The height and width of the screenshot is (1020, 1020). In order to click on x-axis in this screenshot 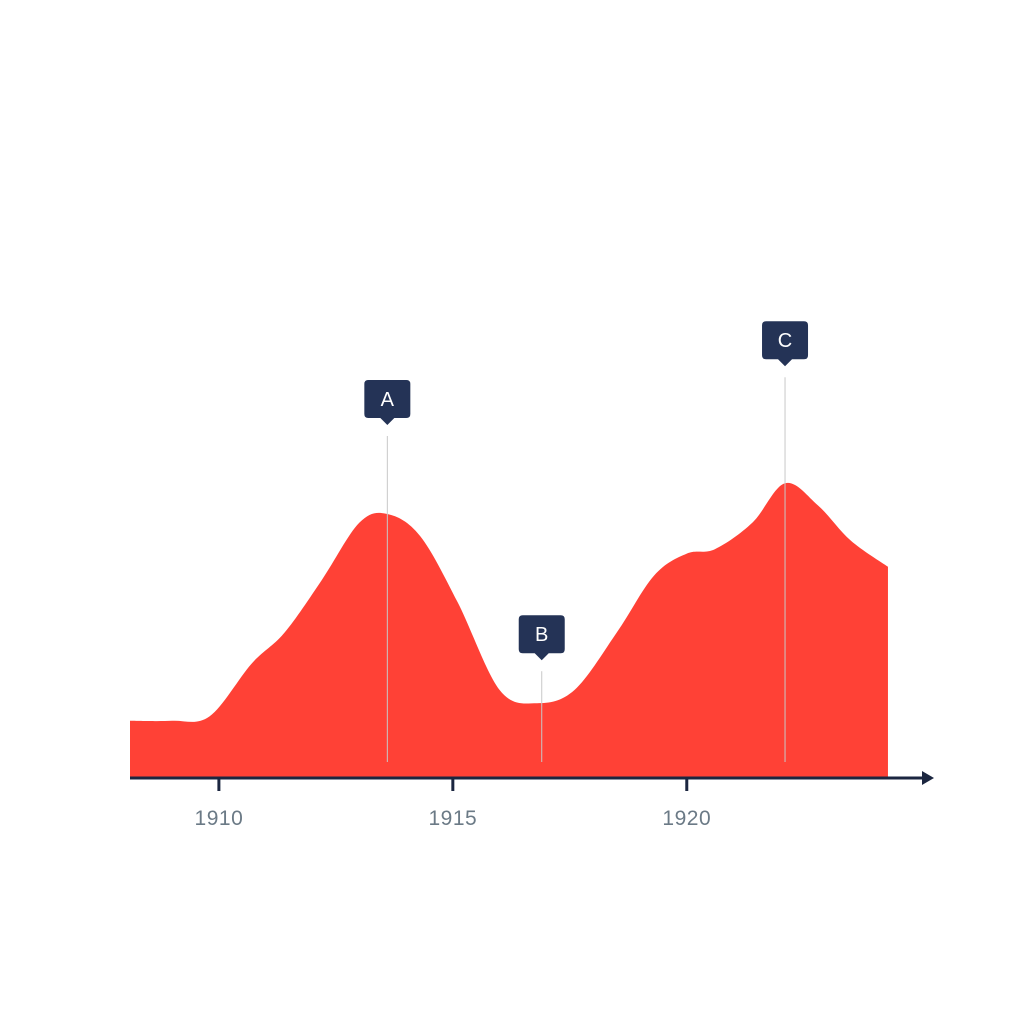, I will do `click(532, 778)`.